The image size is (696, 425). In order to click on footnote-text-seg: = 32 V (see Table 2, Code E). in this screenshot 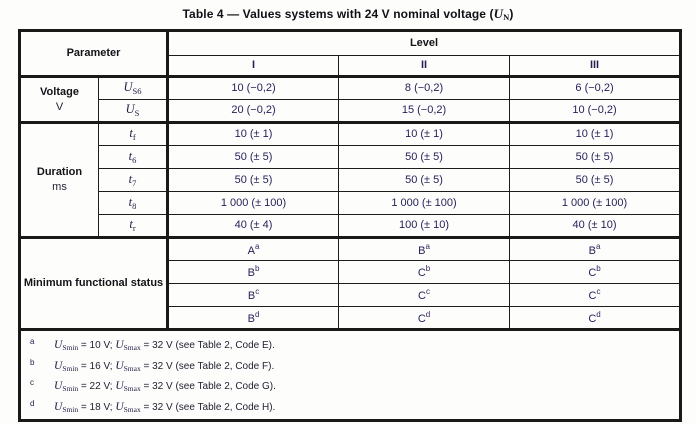, I will do `click(207, 345)`.